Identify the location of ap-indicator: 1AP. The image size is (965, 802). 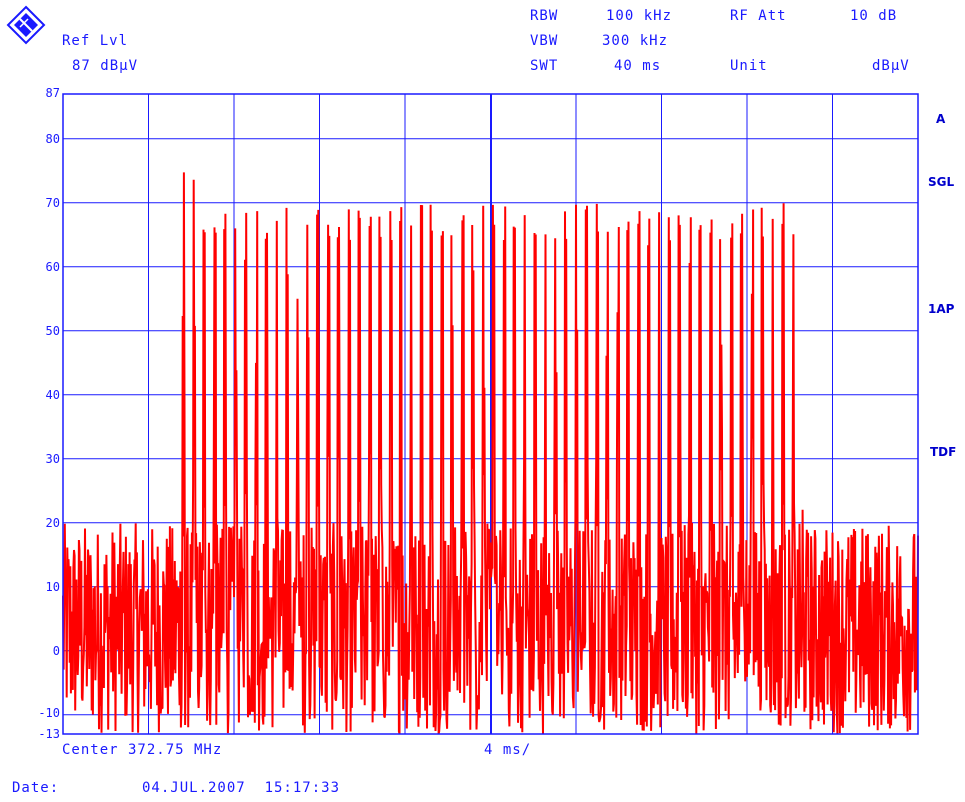
(941, 309).